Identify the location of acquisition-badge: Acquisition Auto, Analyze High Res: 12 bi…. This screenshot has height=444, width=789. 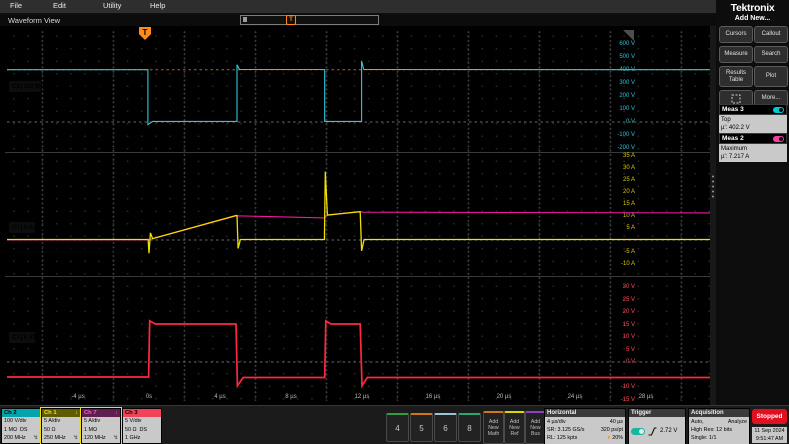
(719, 426).